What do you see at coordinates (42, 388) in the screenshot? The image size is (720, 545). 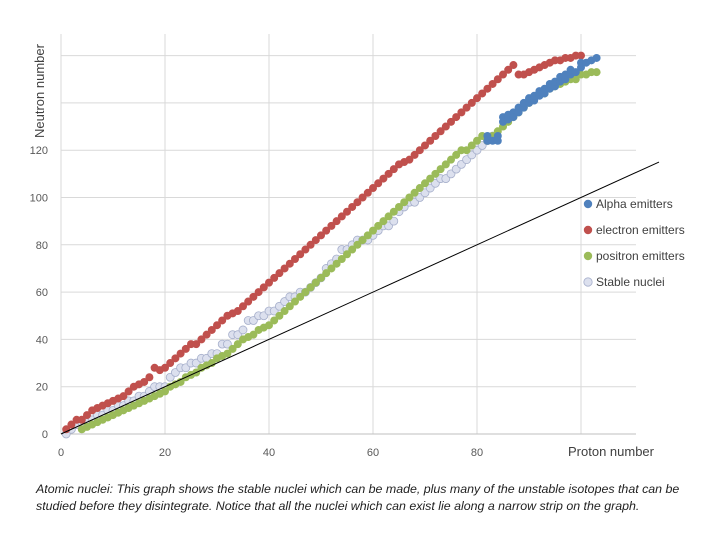 I see `y-tick-label: 20` at bounding box center [42, 388].